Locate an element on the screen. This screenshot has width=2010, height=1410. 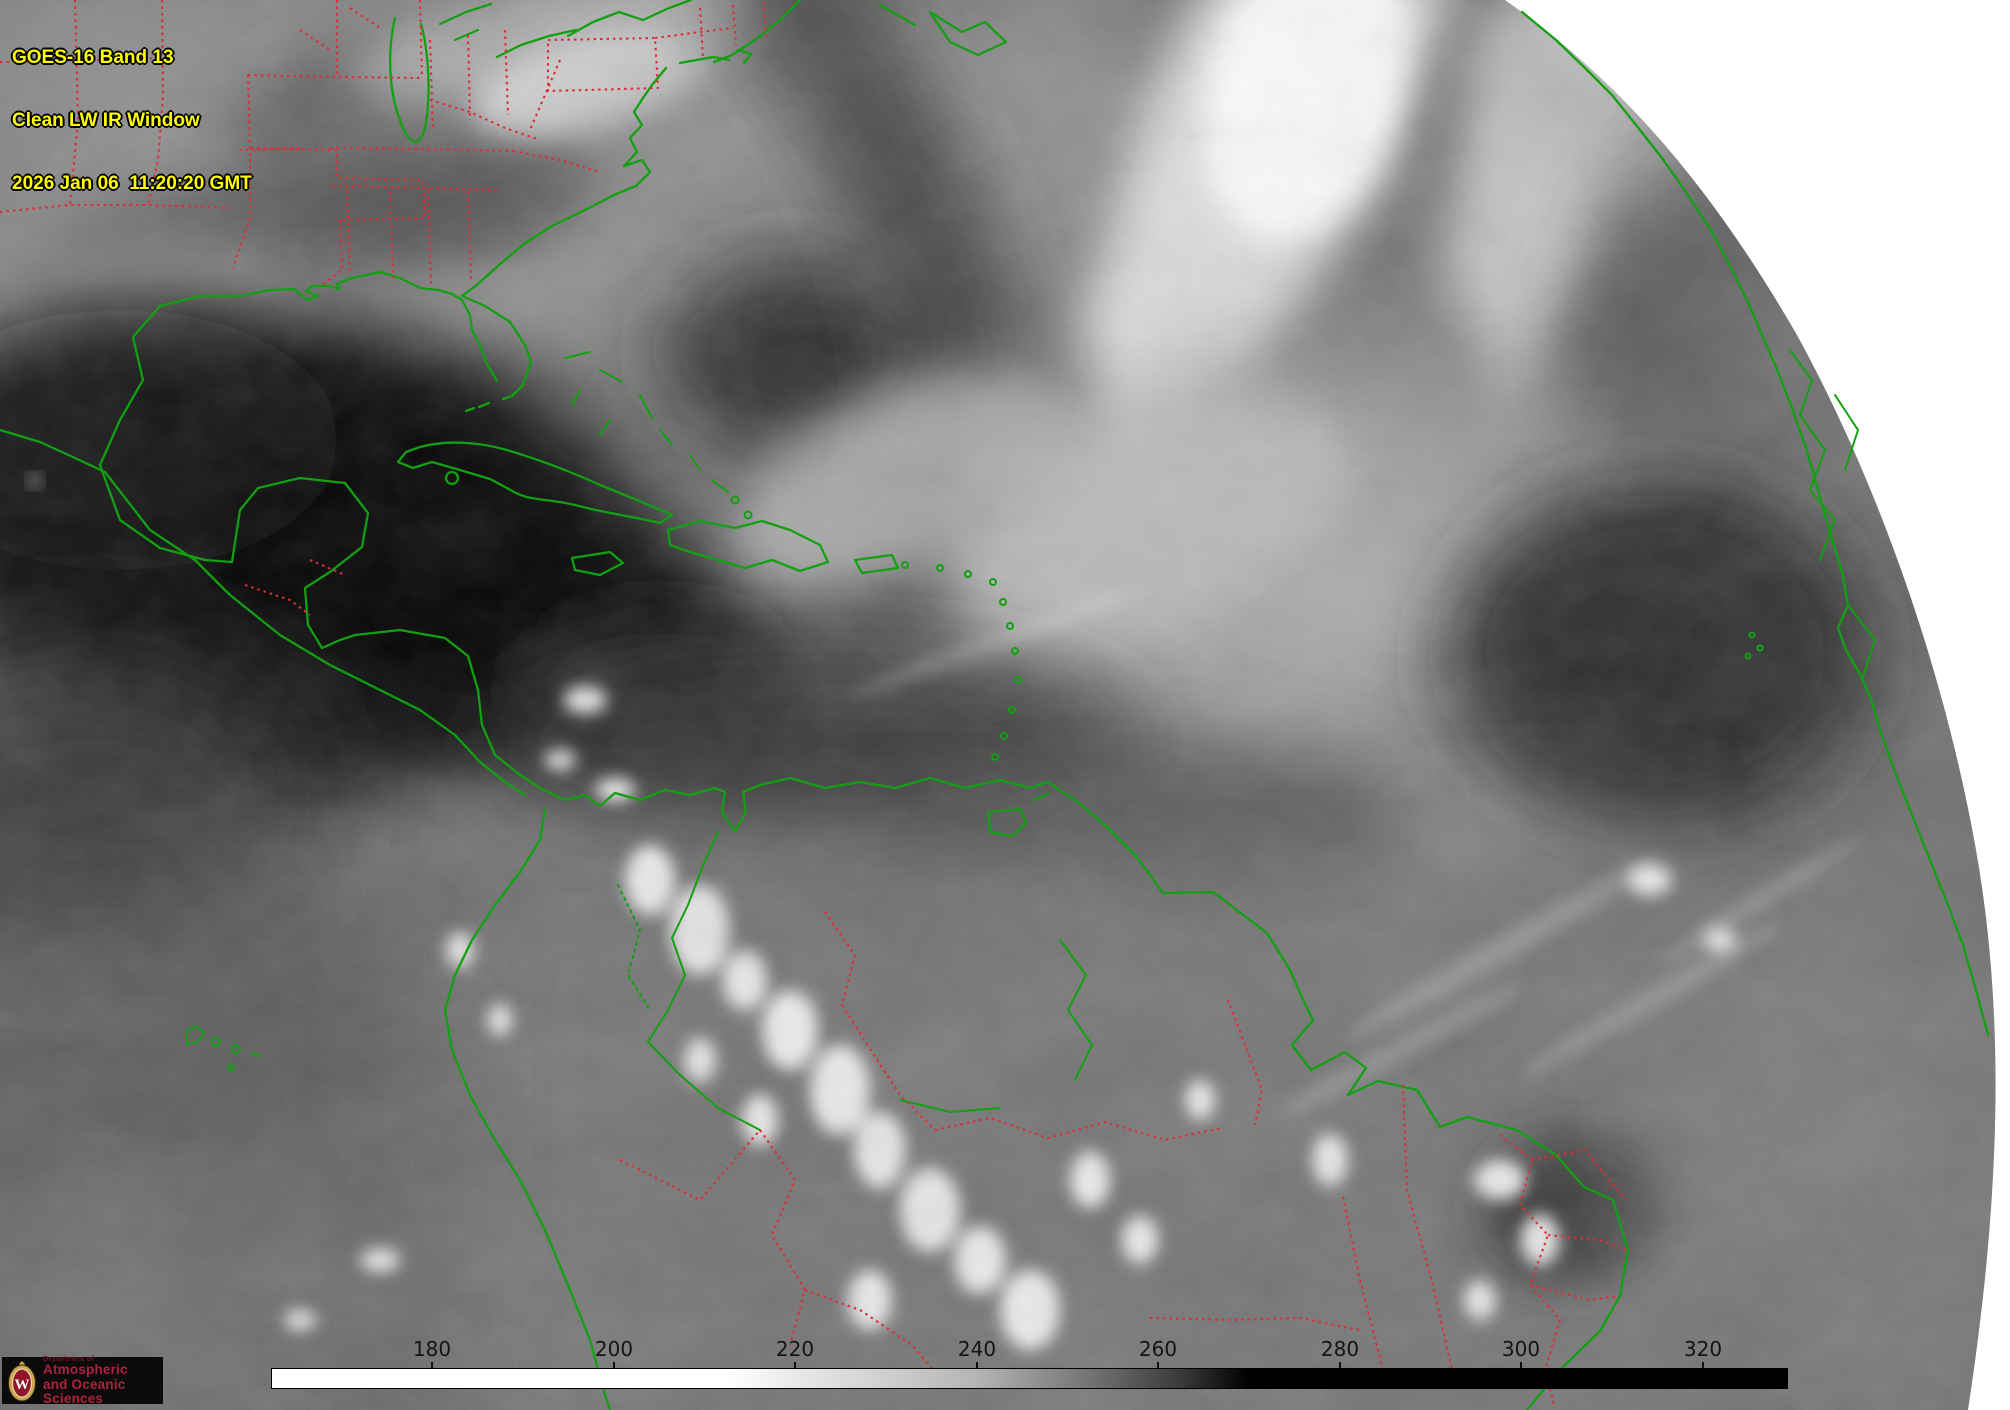
us-east-coast is located at coordinates (631, 149).